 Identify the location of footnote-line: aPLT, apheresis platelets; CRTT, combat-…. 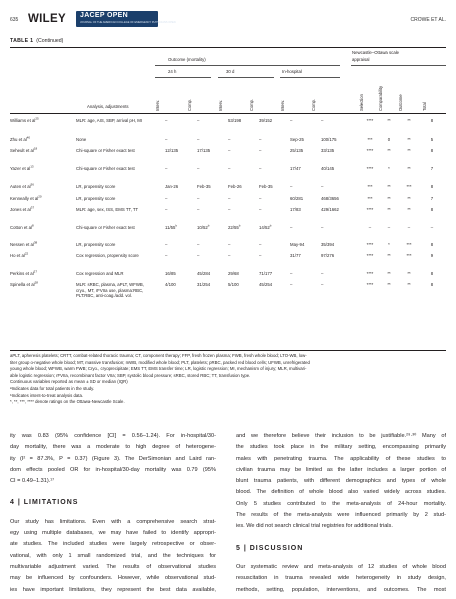
(158, 355).